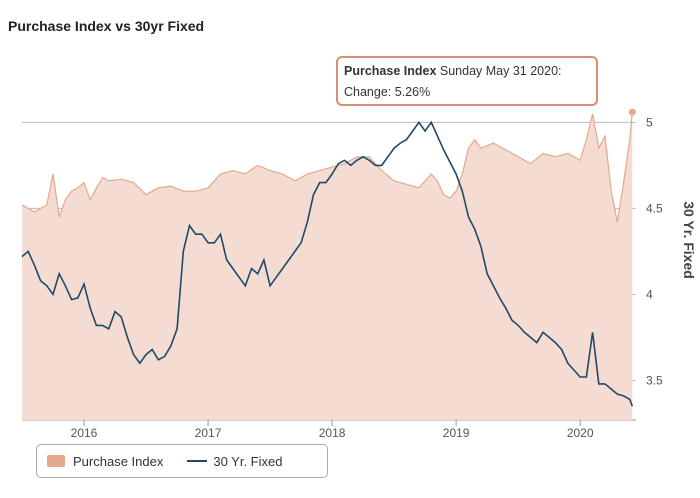 Image resolution: width=700 pixels, height=498 pixels. I want to click on right-axis-title: 30 Yr. Fixed, so click(689, 240).